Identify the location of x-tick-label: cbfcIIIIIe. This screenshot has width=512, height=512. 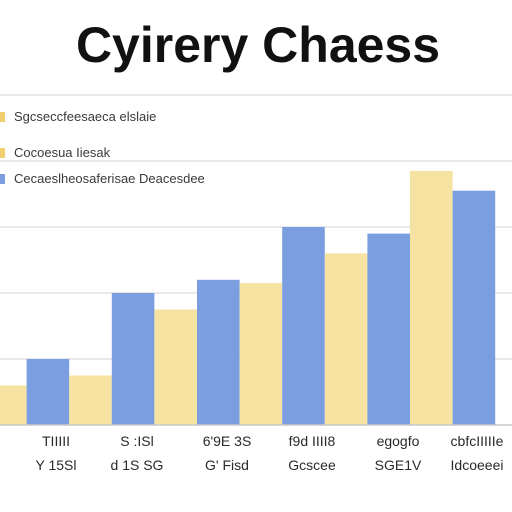
(477, 441).